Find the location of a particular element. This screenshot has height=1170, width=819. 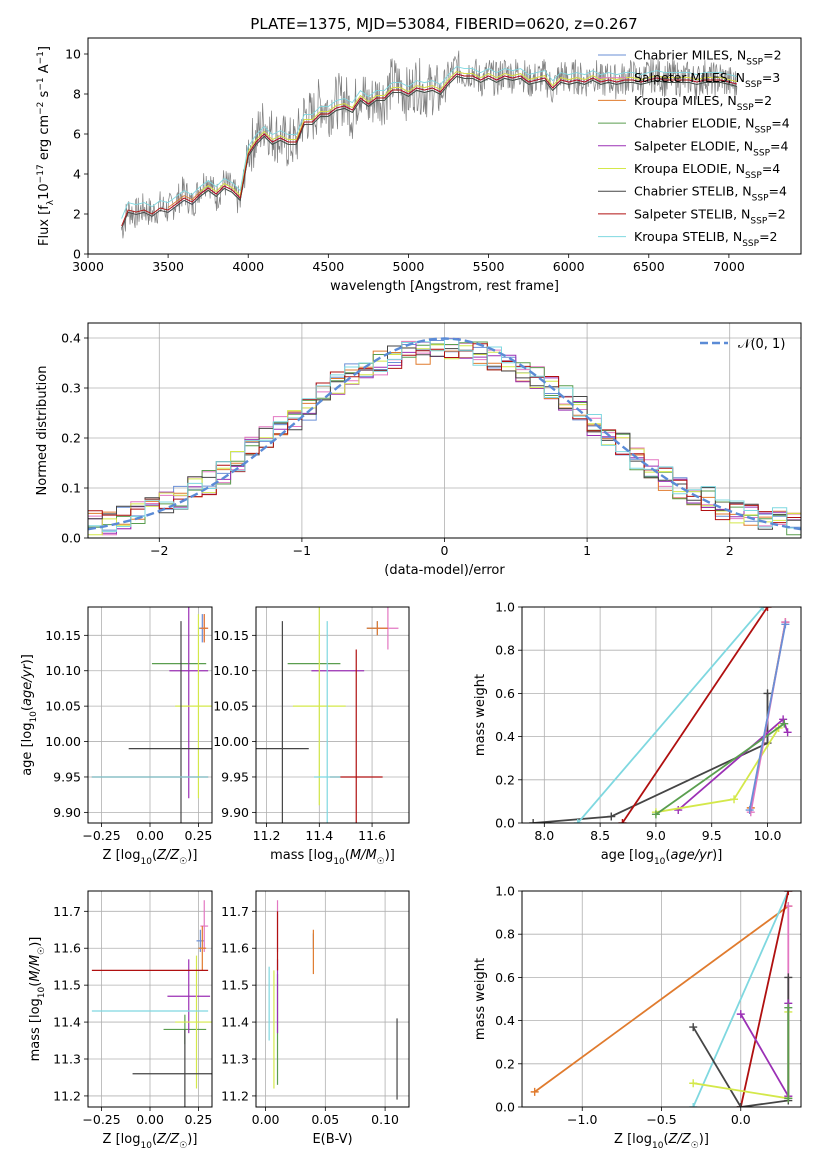

label-part: mass [log is located at coordinates (301, 855).